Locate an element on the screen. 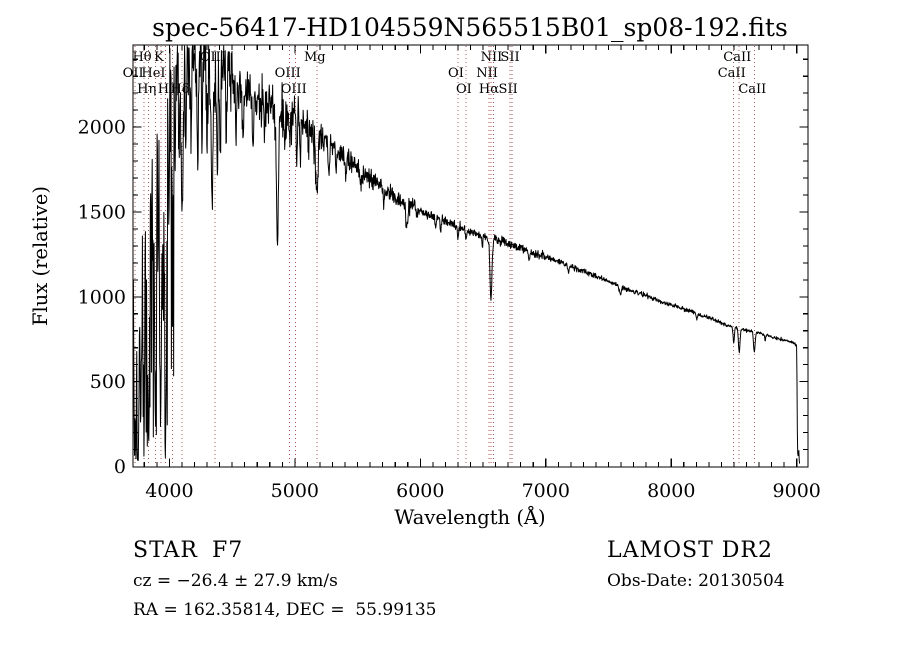  spectral-marker-label: Hα is located at coordinates (489, 89).